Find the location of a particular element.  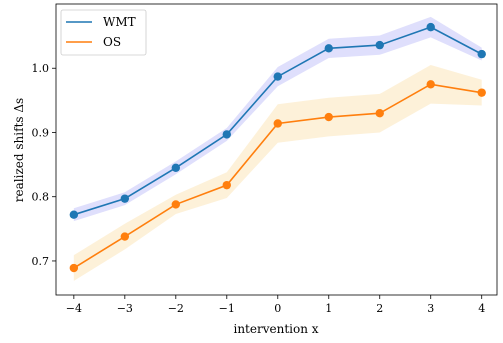

x-tick-label: −1 is located at coordinates (227, 308).